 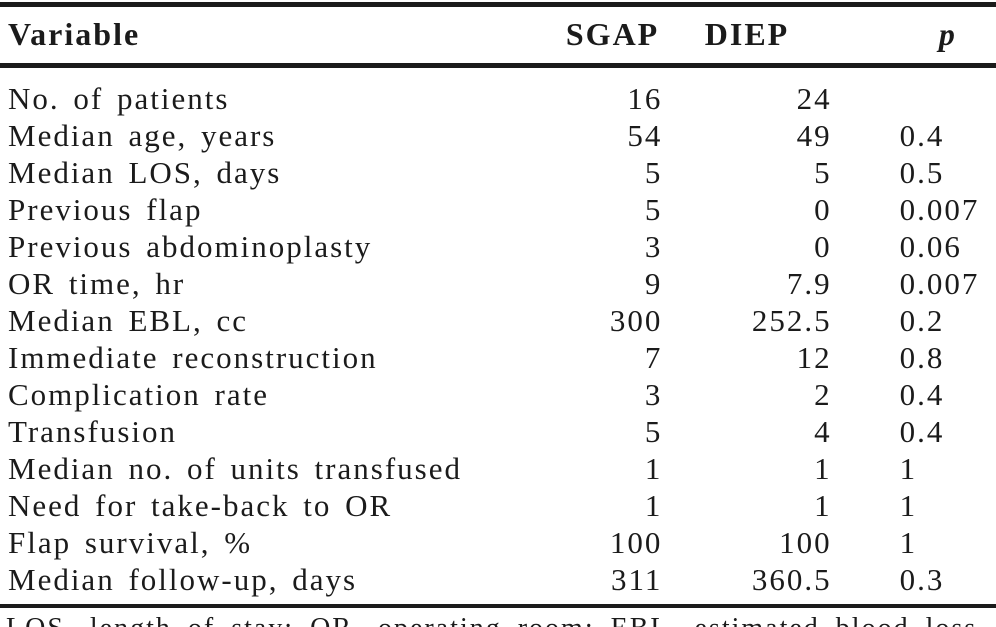 What do you see at coordinates (498, 172) in the screenshot?
I see `table-row: Median LOS, days 5 5 0.5` at bounding box center [498, 172].